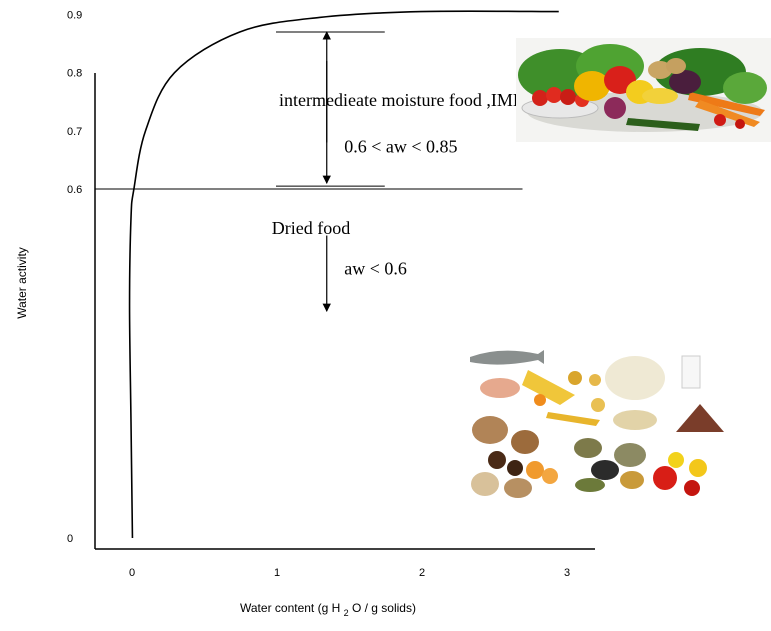  What do you see at coordinates (22, 283) in the screenshot?
I see `y-axis-label: Water activity` at bounding box center [22, 283].